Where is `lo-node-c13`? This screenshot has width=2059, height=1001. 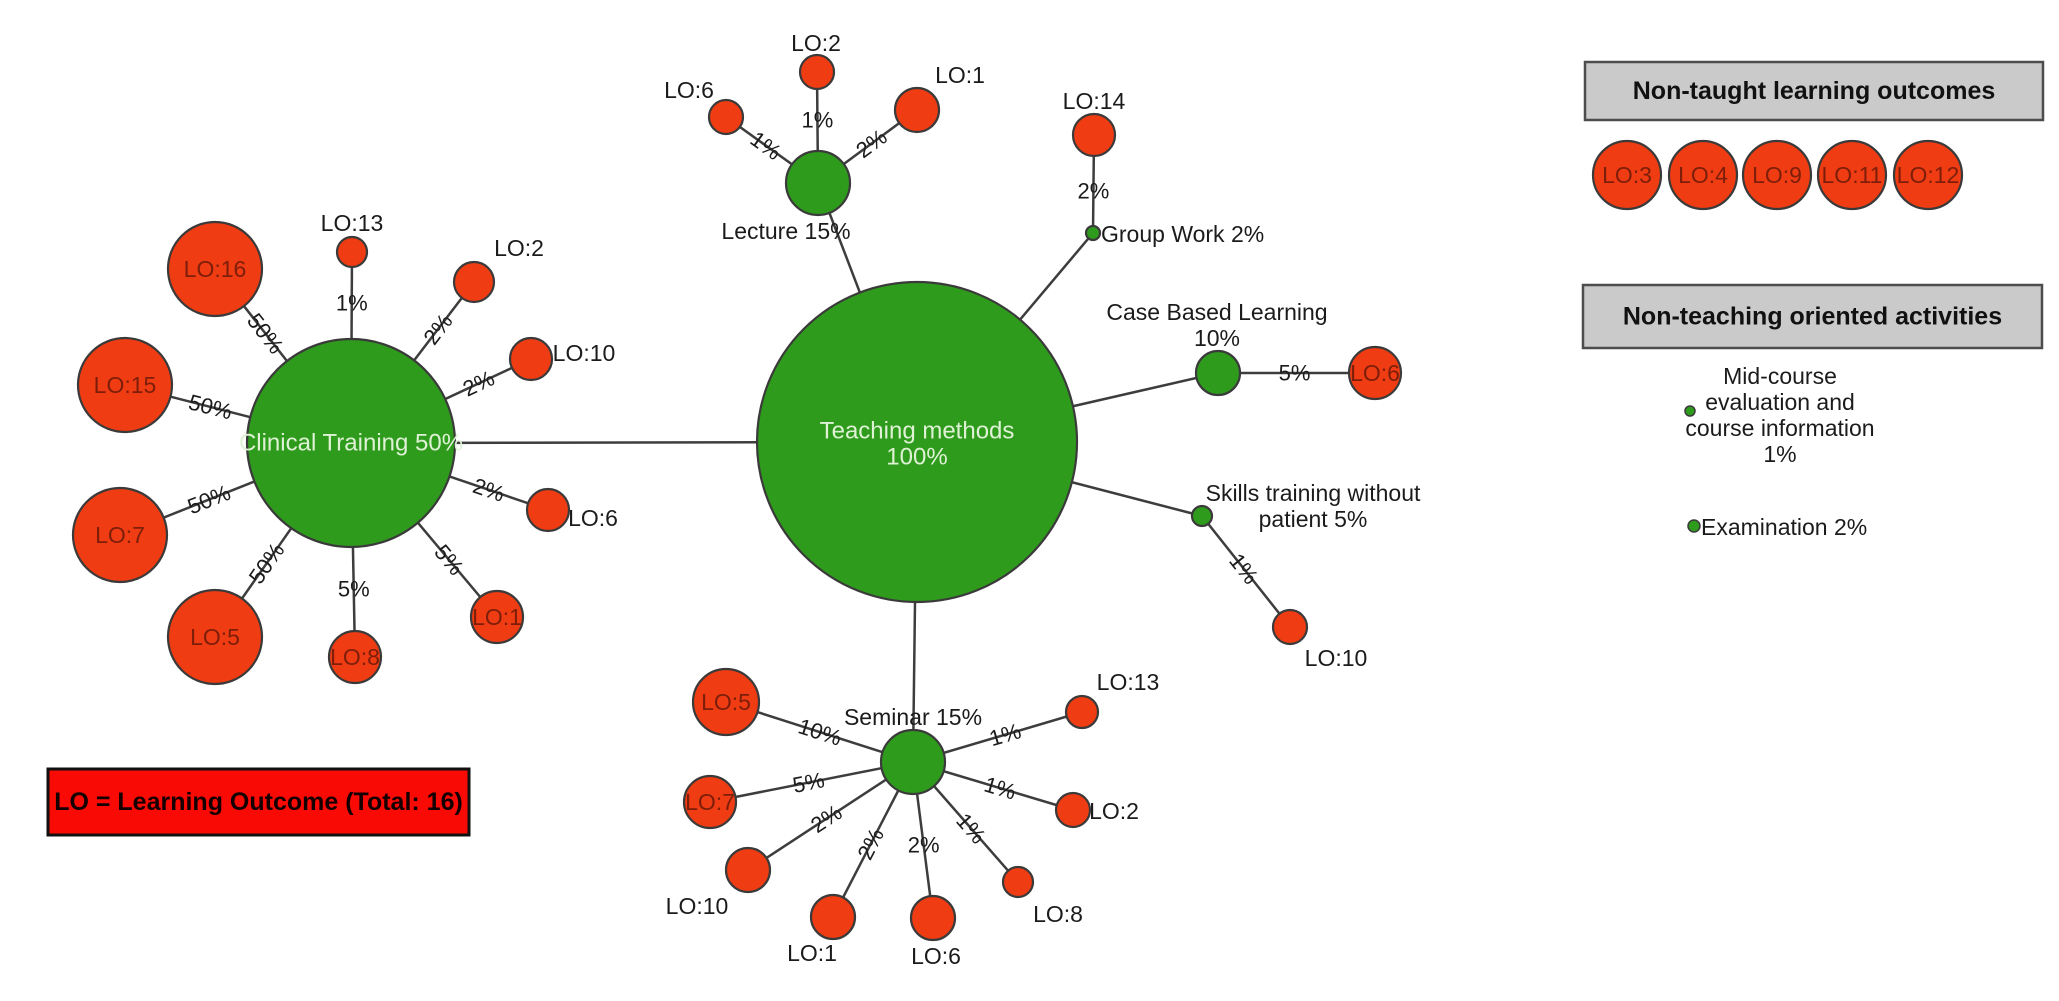
lo-node-c13 is located at coordinates (352, 252).